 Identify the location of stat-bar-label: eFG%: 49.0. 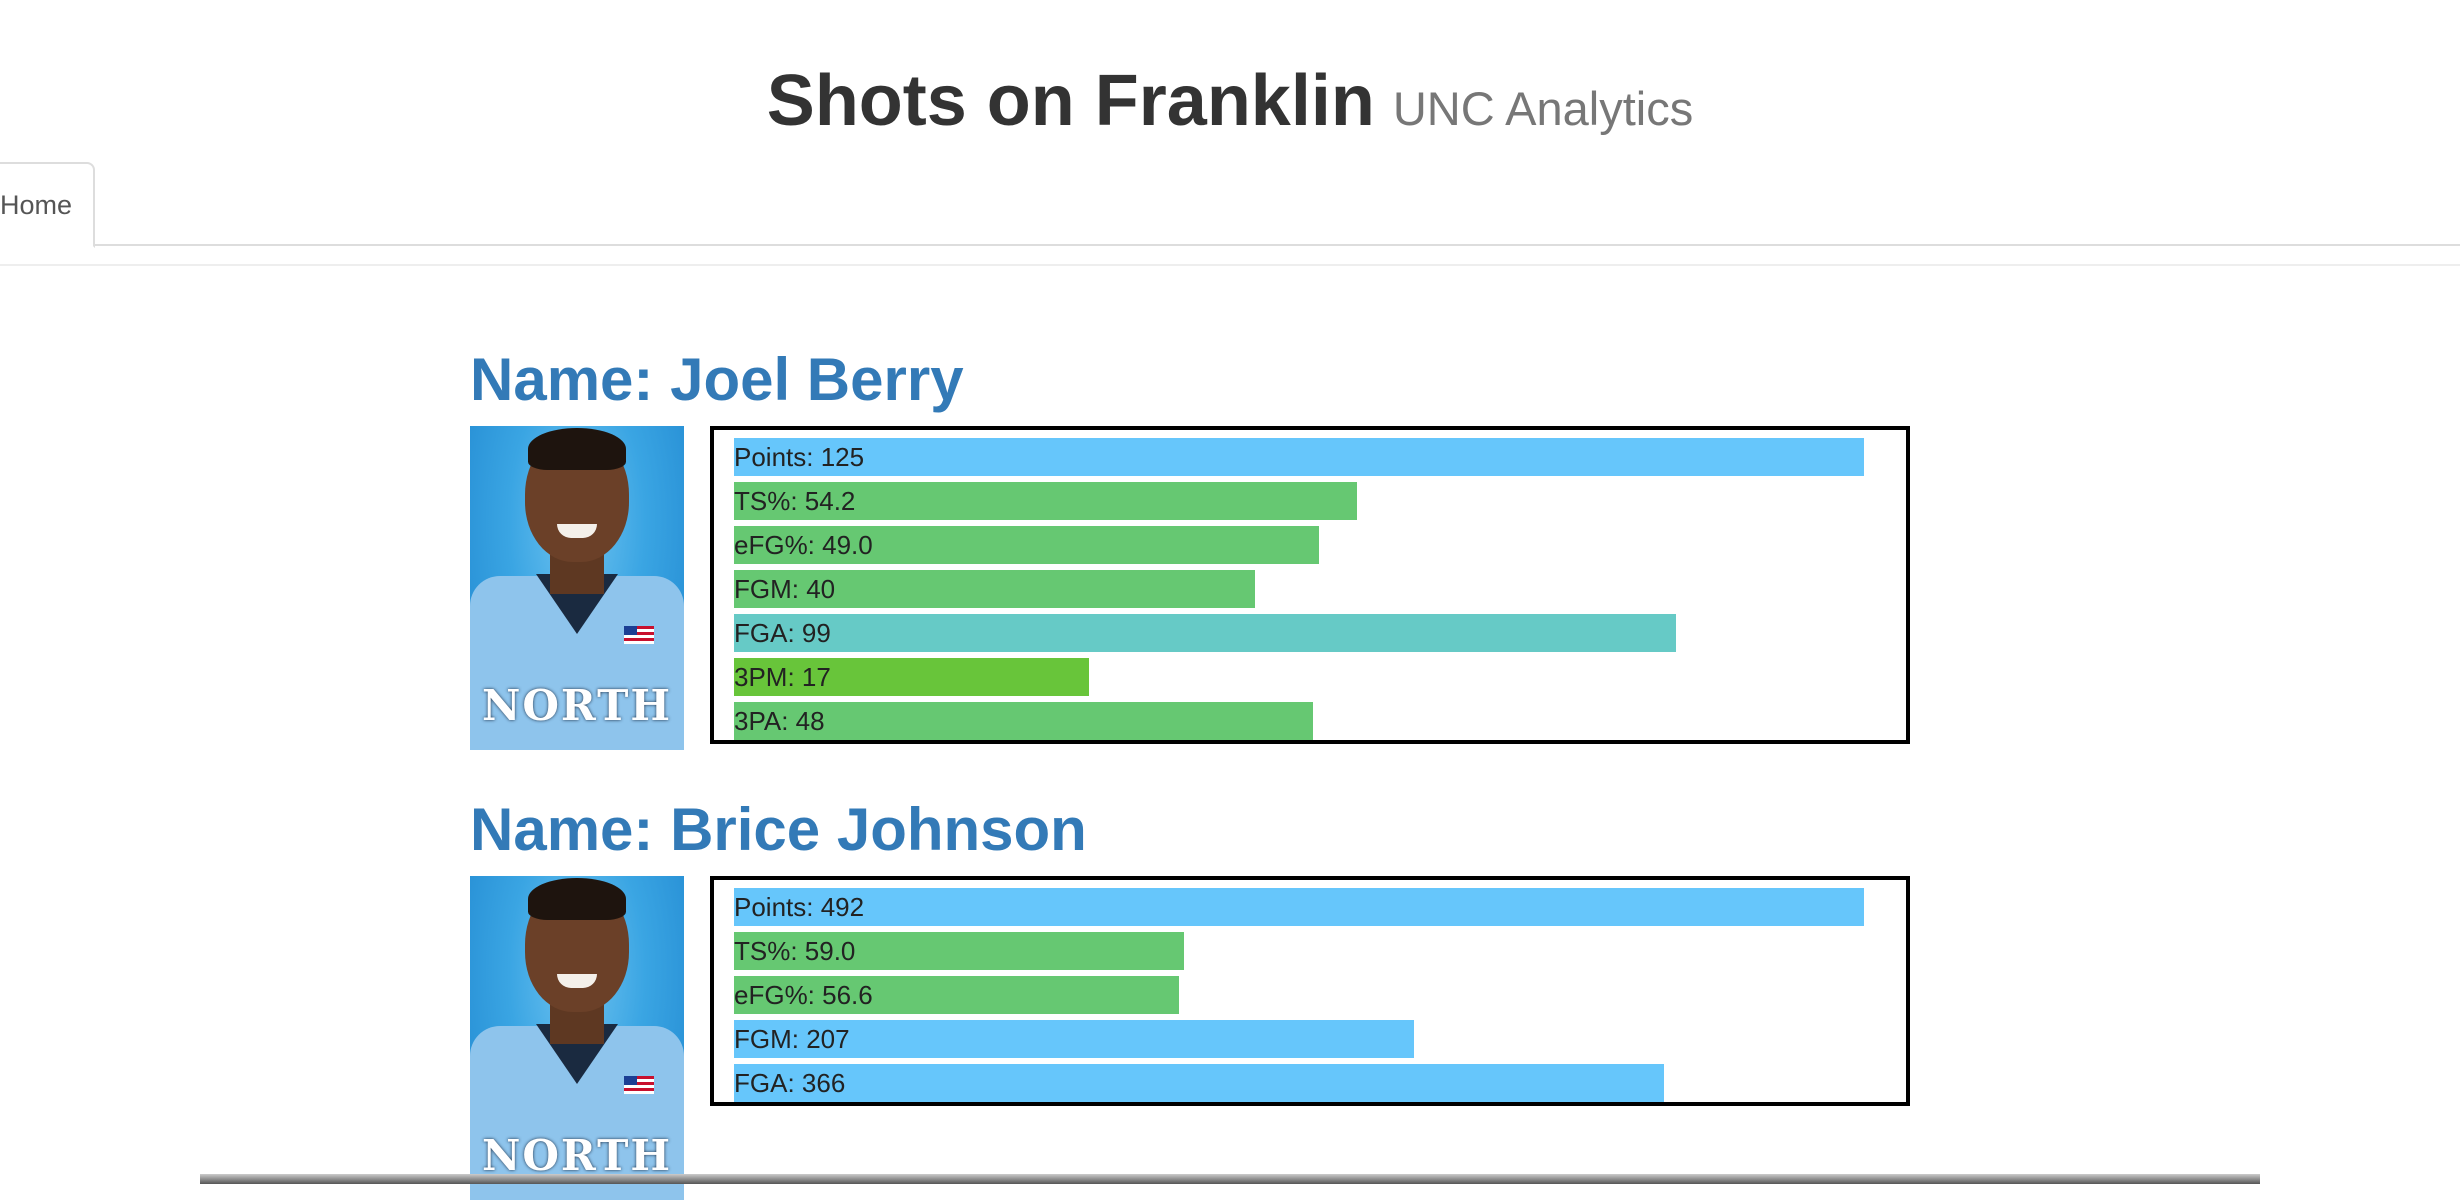
(803, 545).